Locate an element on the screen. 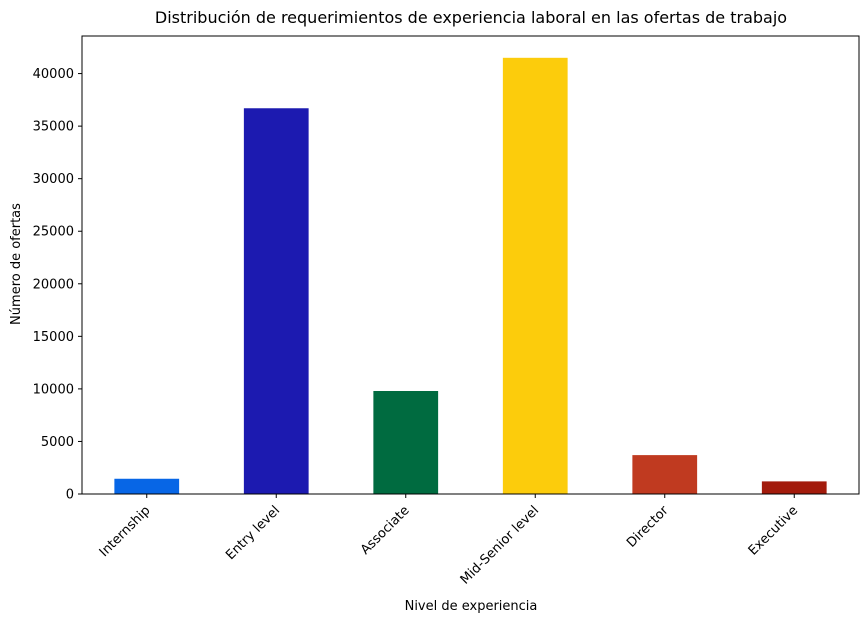 Image resolution: width=868 pixels, height=622 pixels. x-axis-label: Nivel de experiencia is located at coordinates (471, 606).